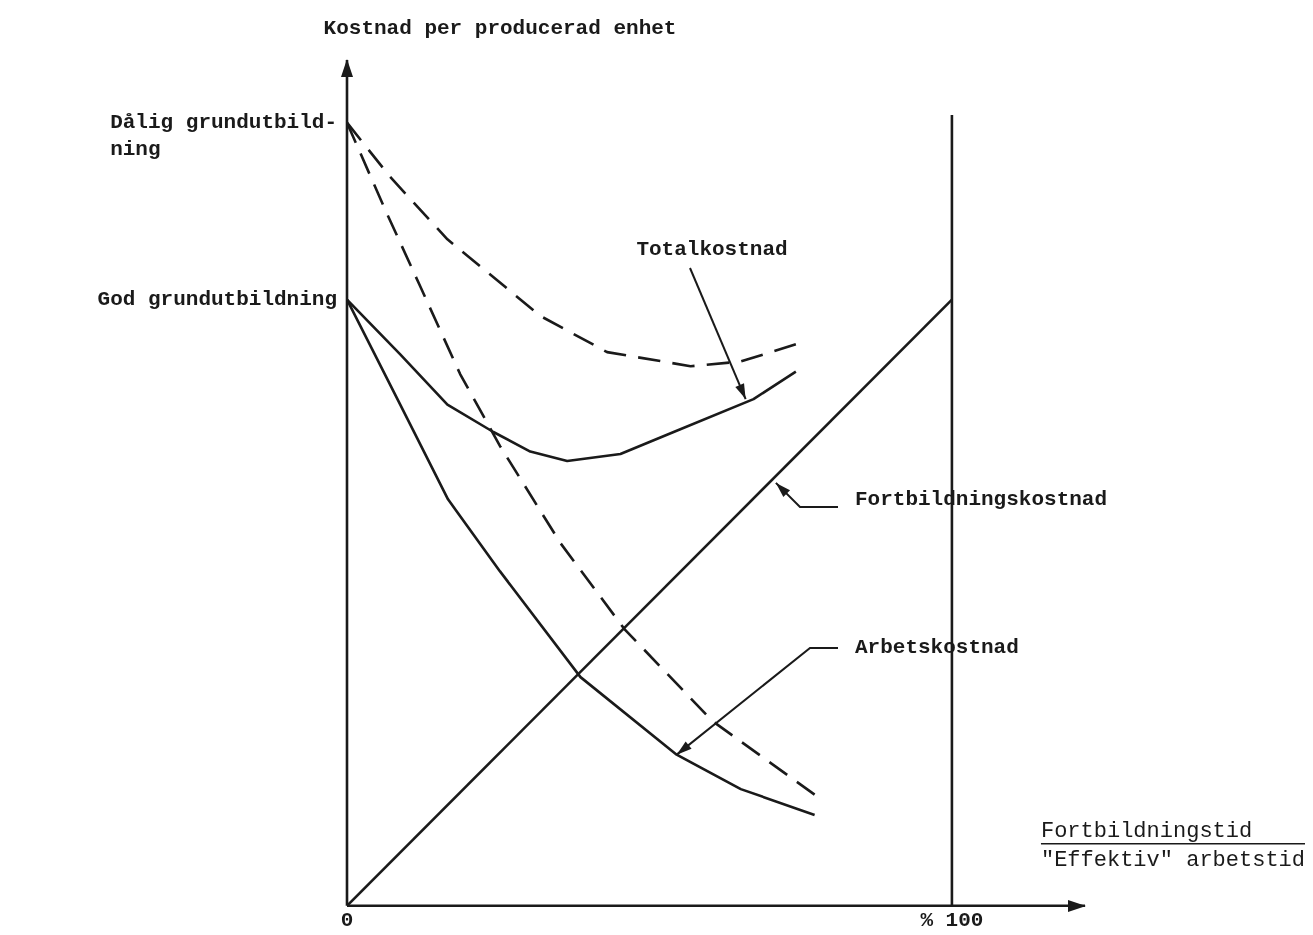 The image size is (1313, 935). What do you see at coordinates (500, 28) in the screenshot?
I see `y-axis-title: Kostnad per producerad enhet` at bounding box center [500, 28].